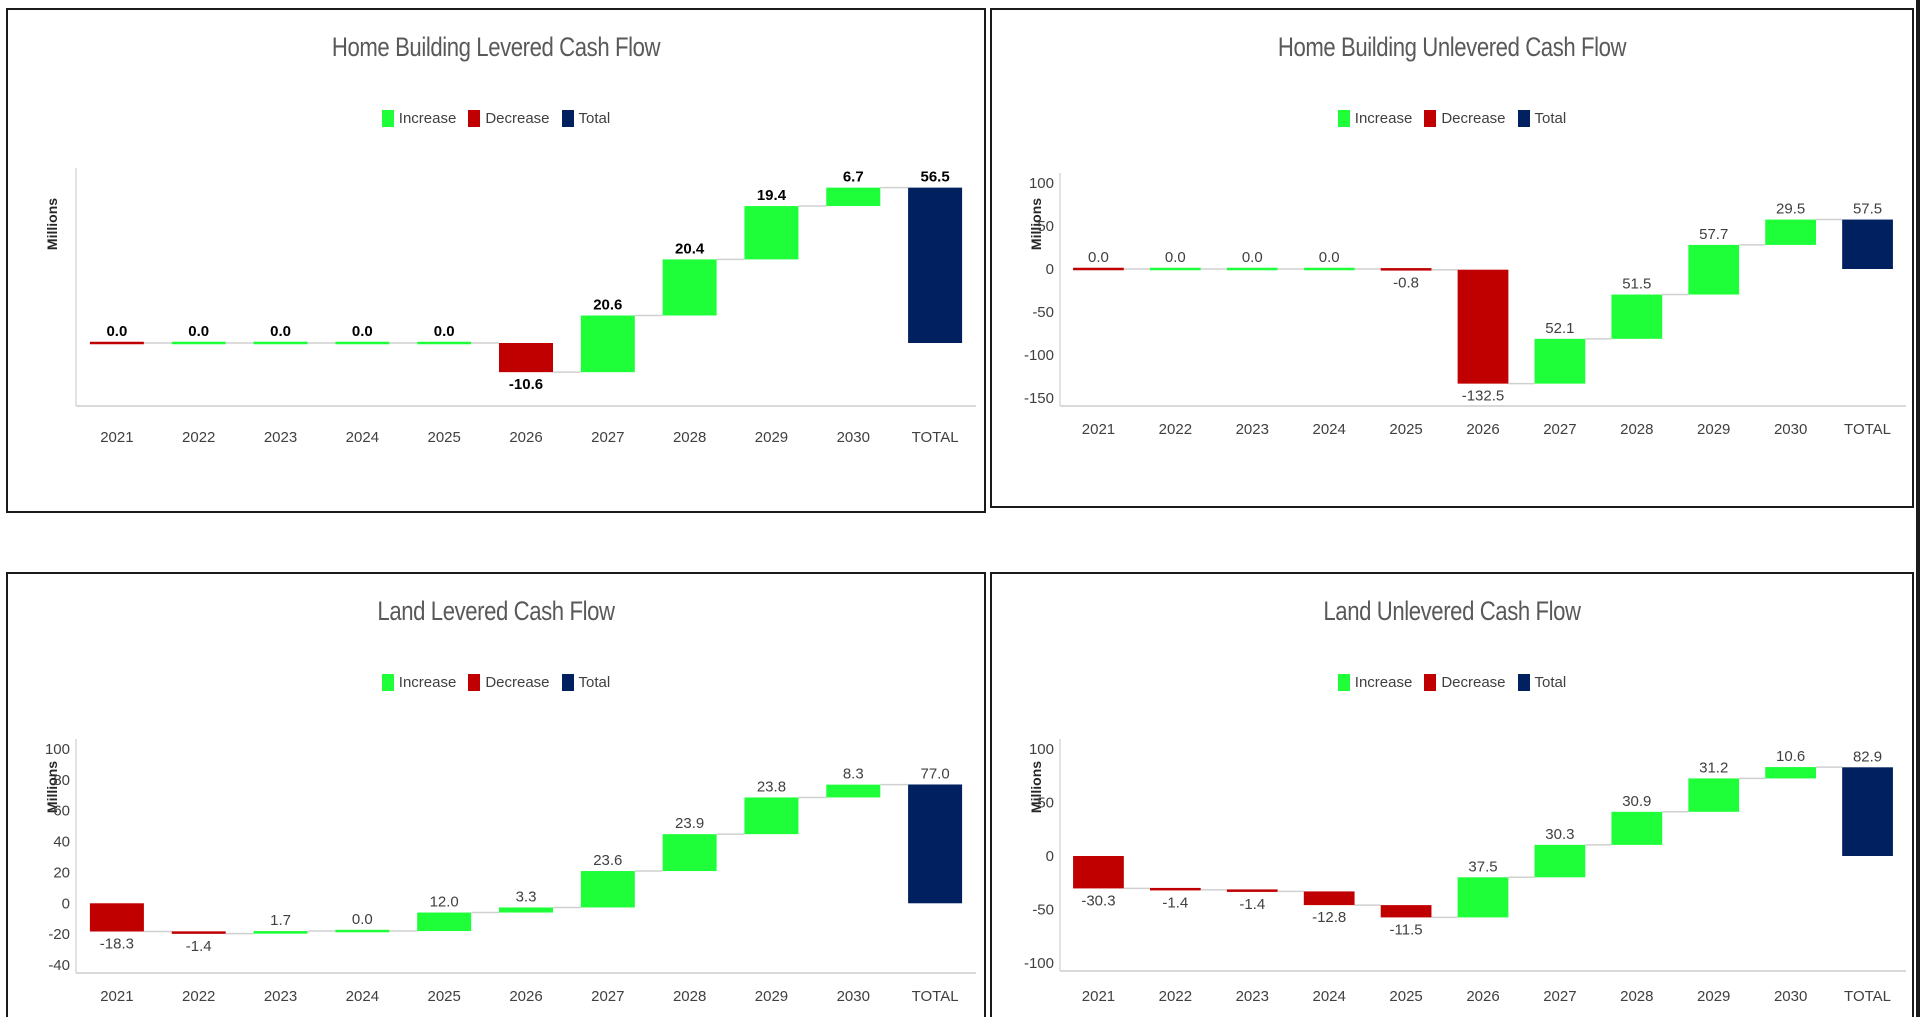  What do you see at coordinates (1713, 767) in the screenshot?
I see `data-label: 31.2` at bounding box center [1713, 767].